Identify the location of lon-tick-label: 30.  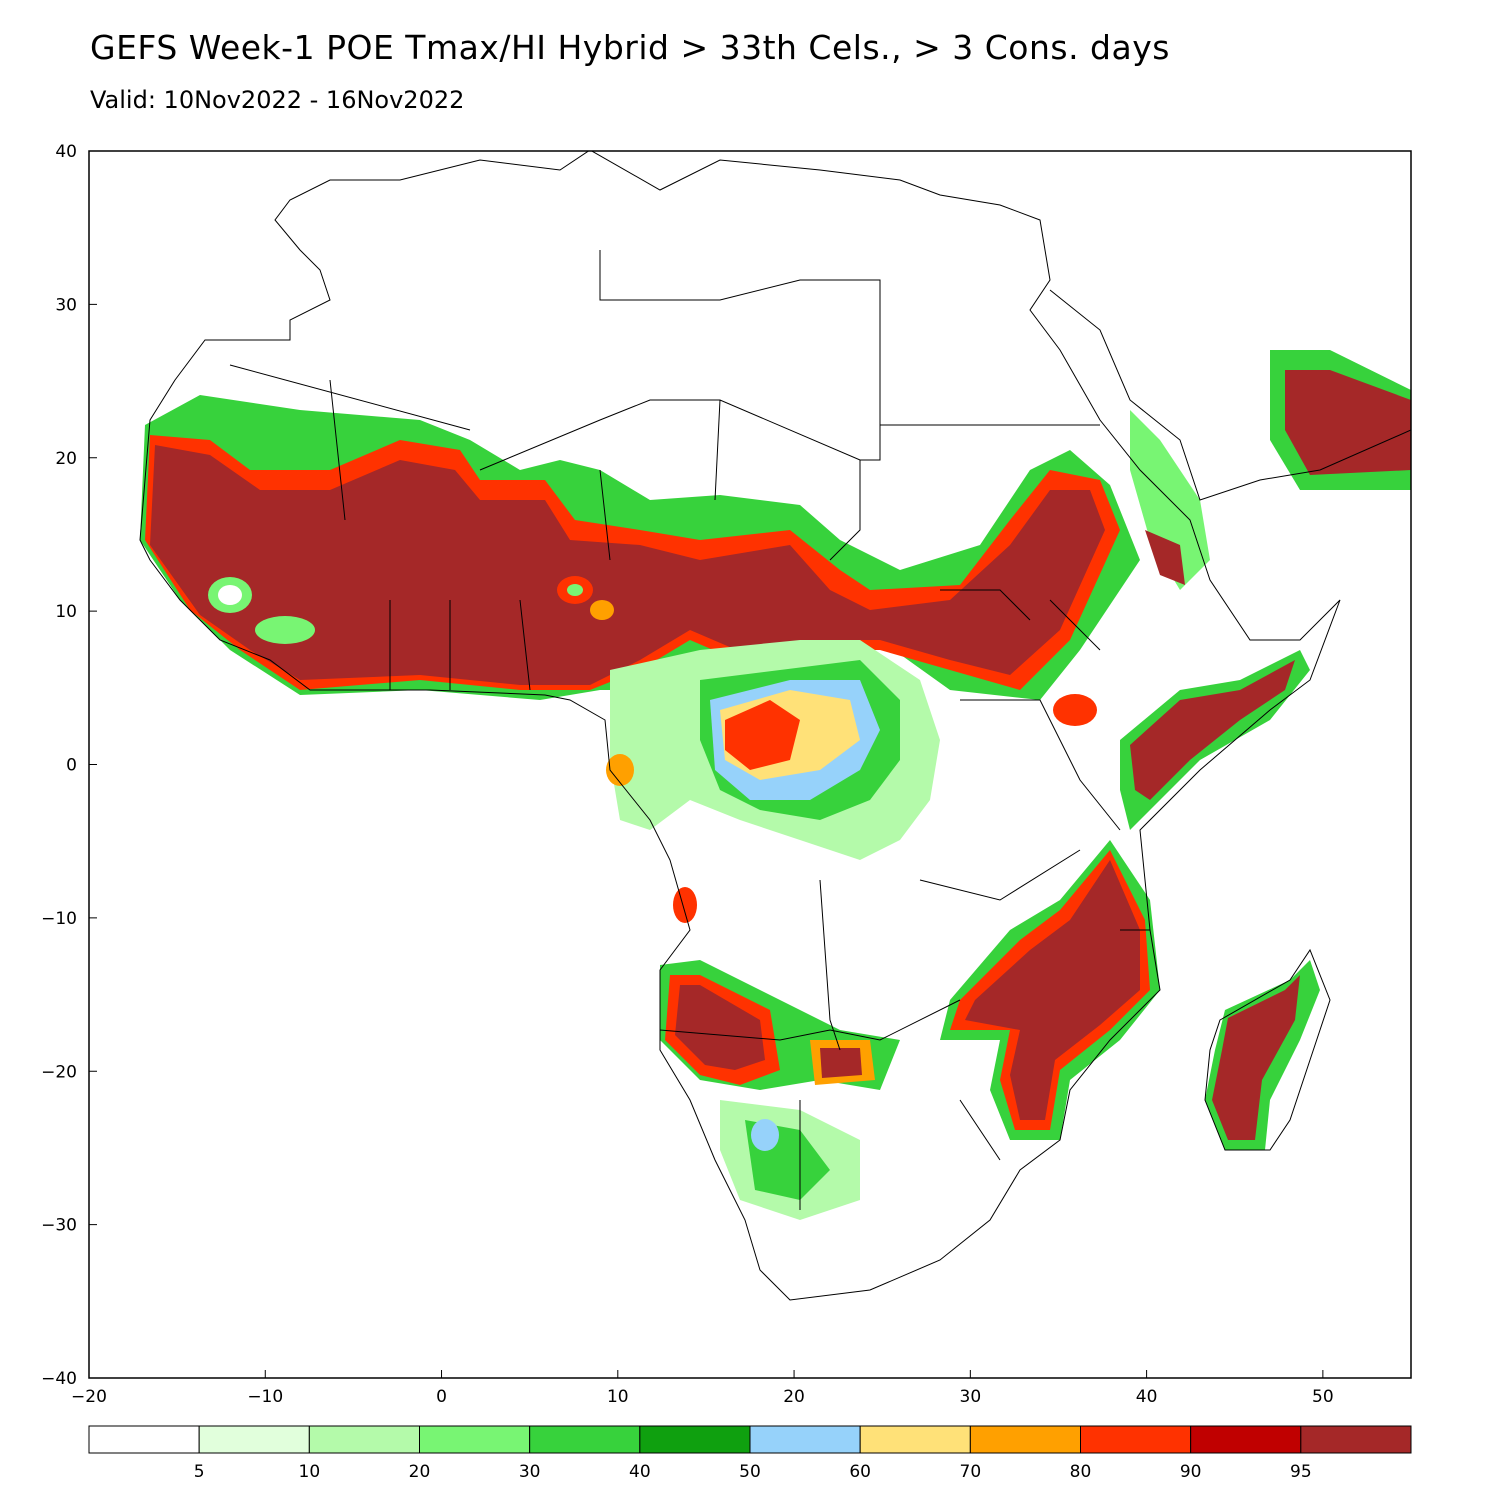
(971, 1397).